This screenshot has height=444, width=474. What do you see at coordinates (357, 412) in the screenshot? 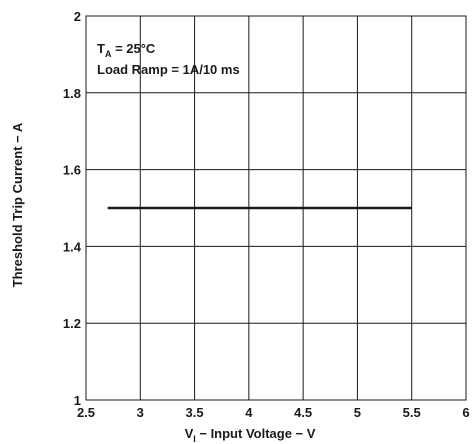
I see `x-tick-label: 5` at bounding box center [357, 412].